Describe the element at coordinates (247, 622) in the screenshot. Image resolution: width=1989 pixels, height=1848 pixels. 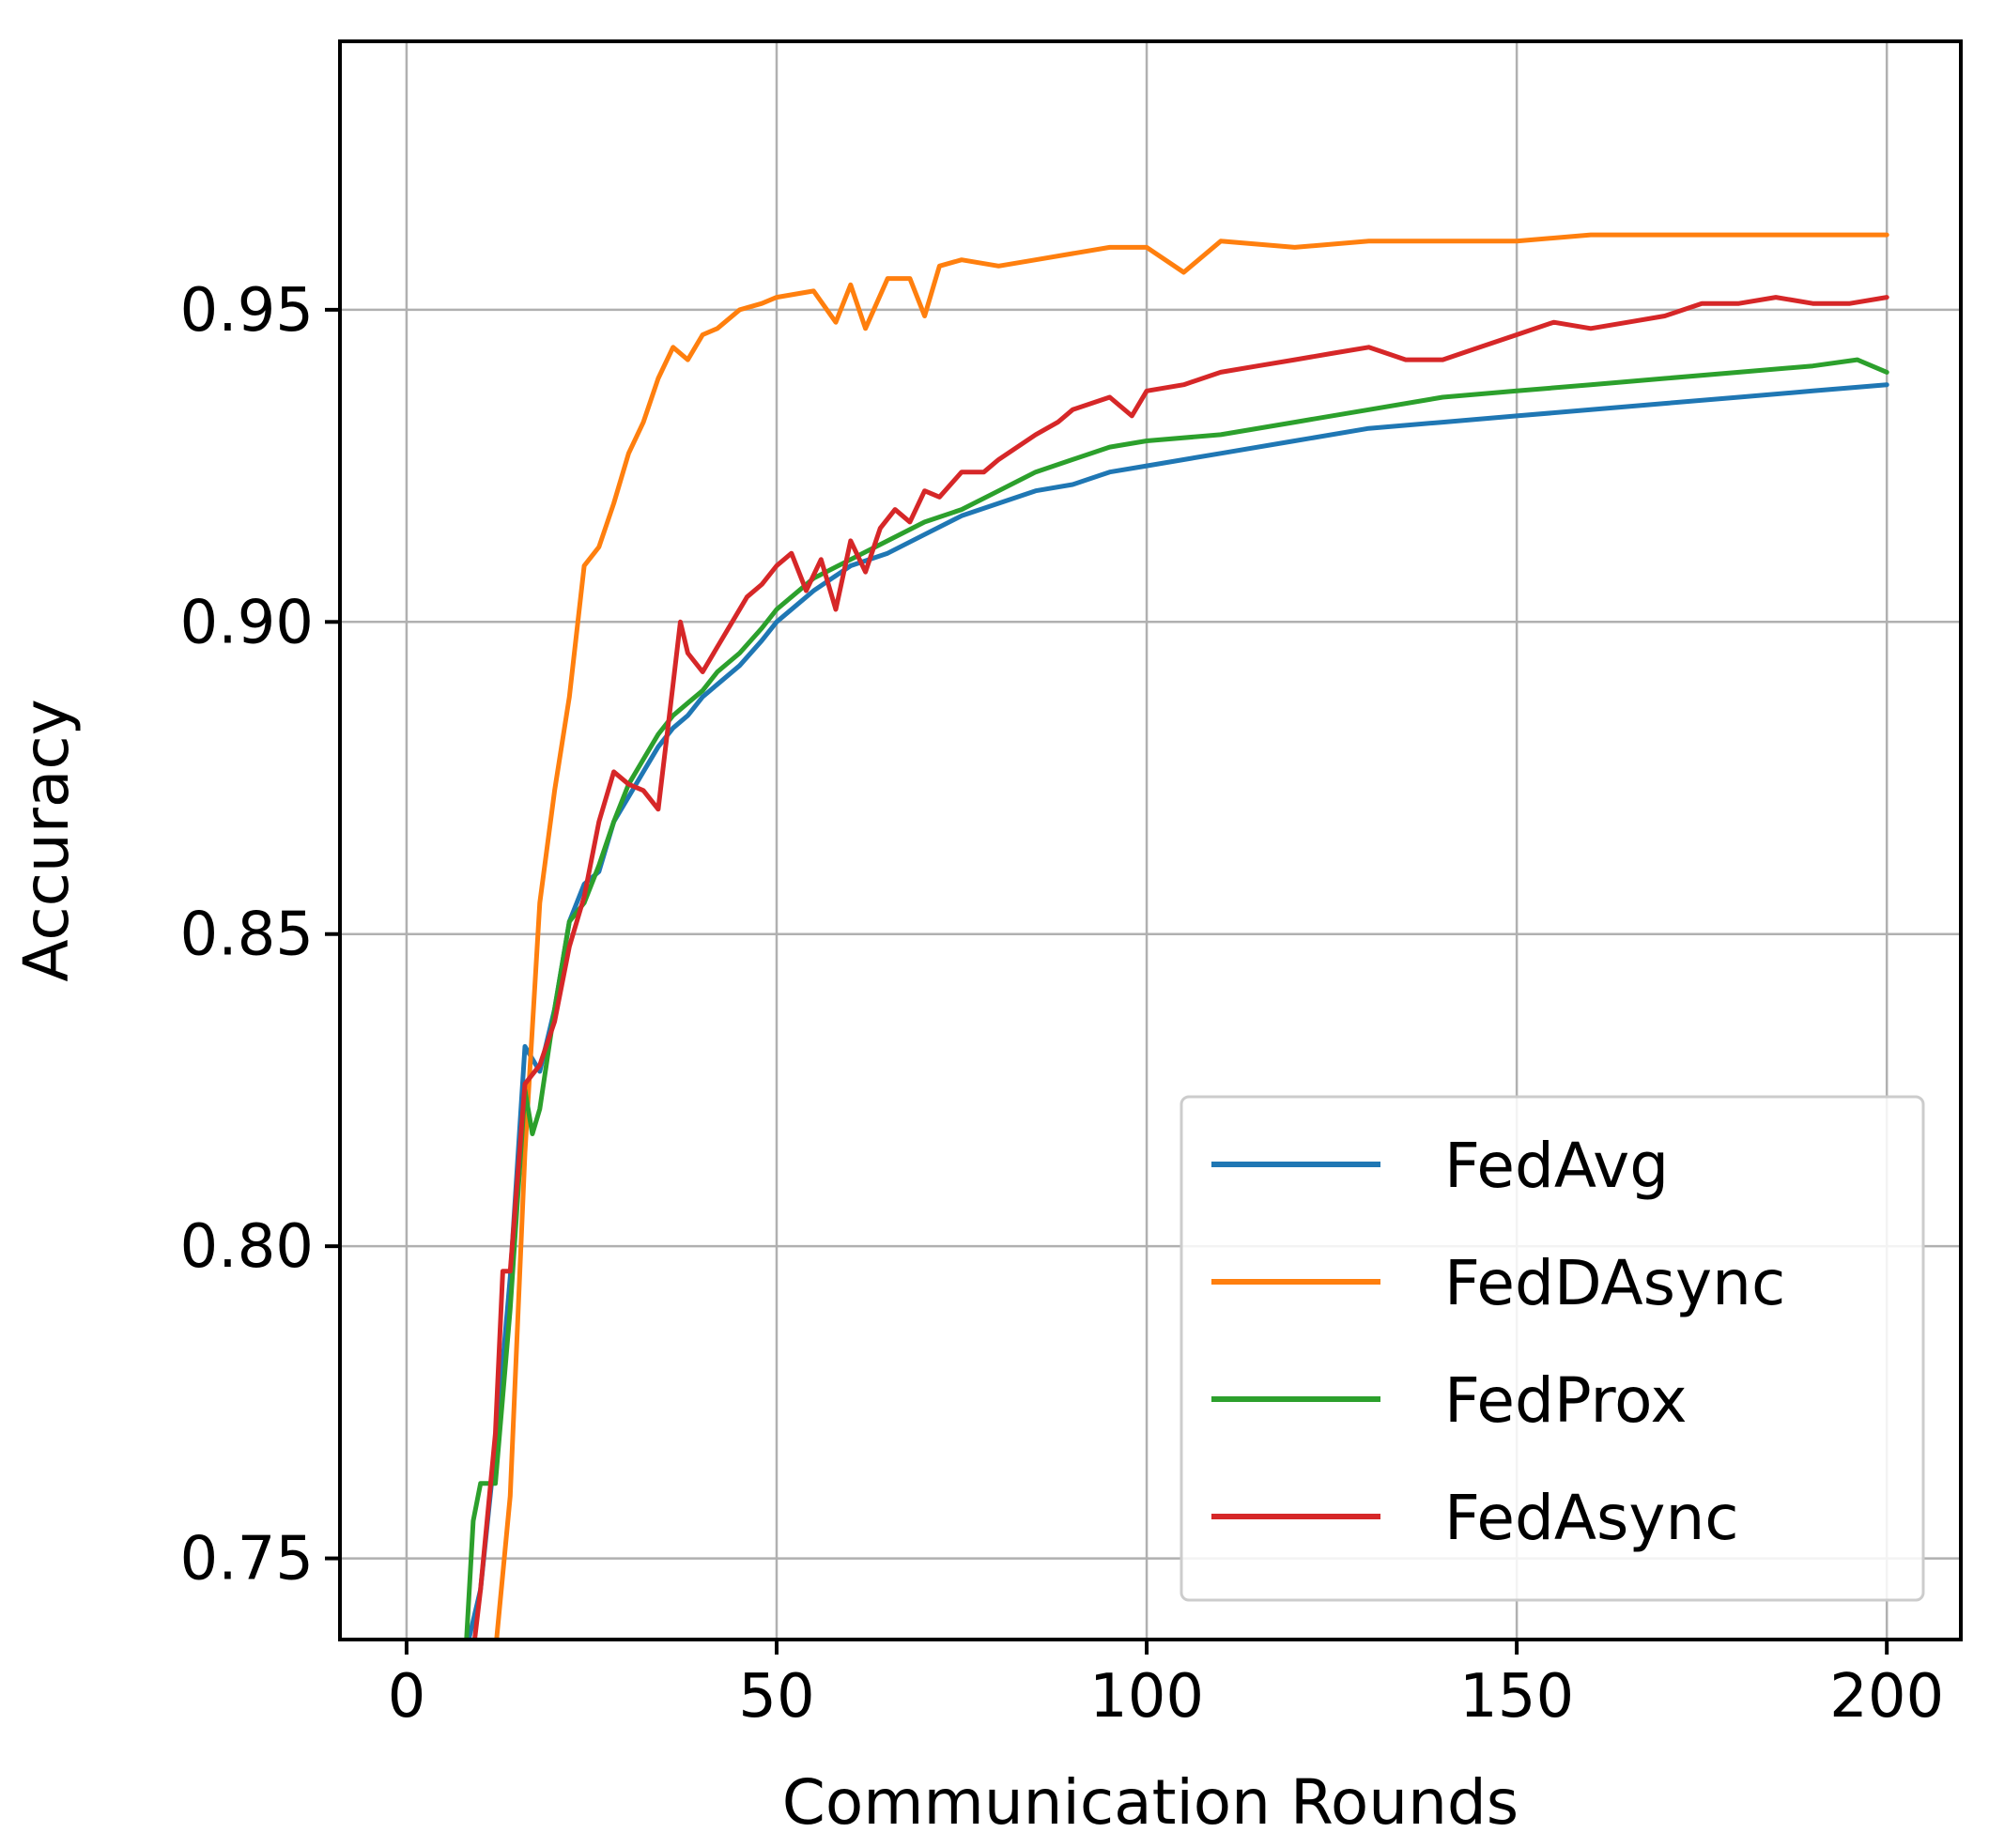
I see `y-tick-label: 0.90` at that location.